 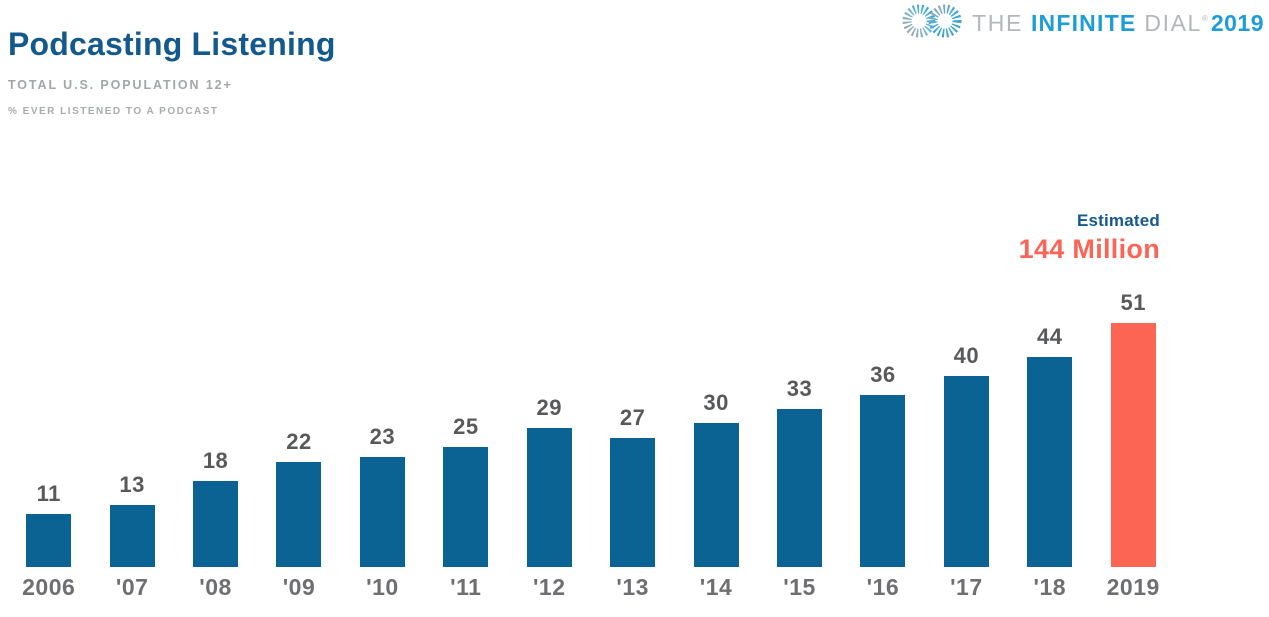 What do you see at coordinates (466, 587) in the screenshot?
I see `x-axis-tick-label: '11` at bounding box center [466, 587].